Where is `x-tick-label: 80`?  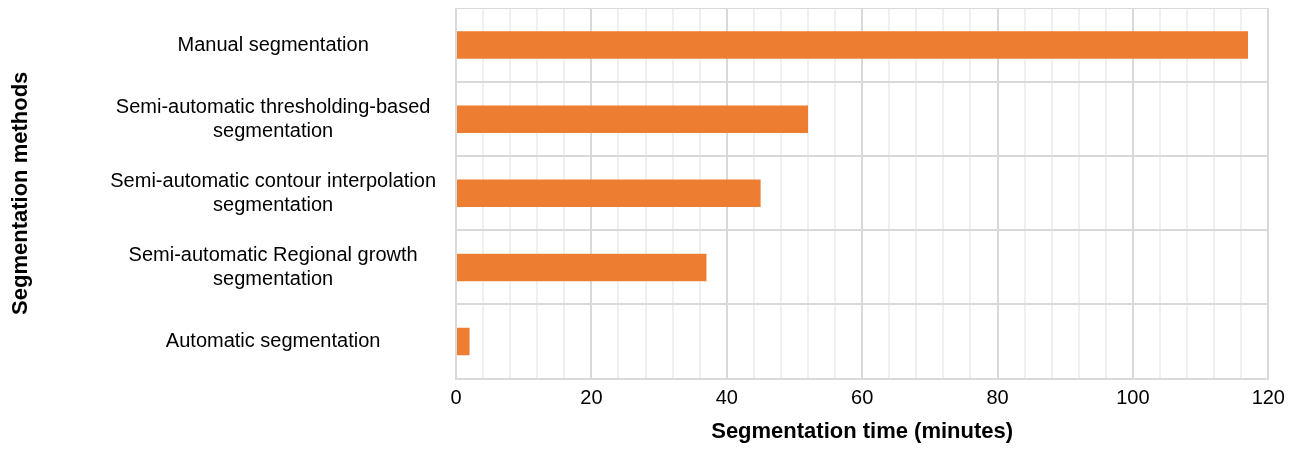
x-tick-label: 80 is located at coordinates (997, 397).